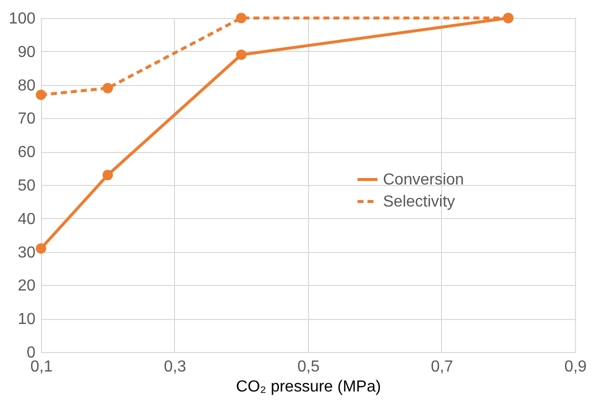  What do you see at coordinates (27, 186) in the screenshot?
I see `y-tick-label: 50` at bounding box center [27, 186].